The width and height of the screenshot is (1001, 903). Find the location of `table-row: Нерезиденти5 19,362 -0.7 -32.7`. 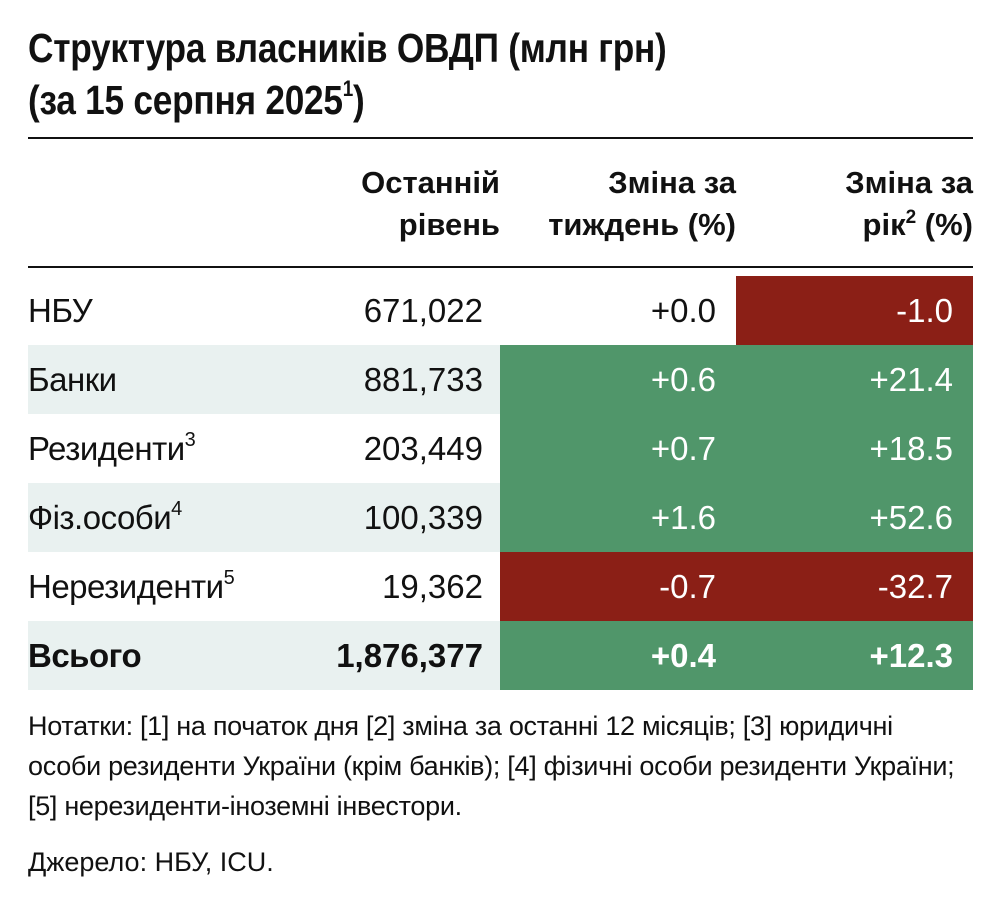

table-row: Нерезиденти5 19,362 -0.7 -32.7 is located at coordinates (500, 586).